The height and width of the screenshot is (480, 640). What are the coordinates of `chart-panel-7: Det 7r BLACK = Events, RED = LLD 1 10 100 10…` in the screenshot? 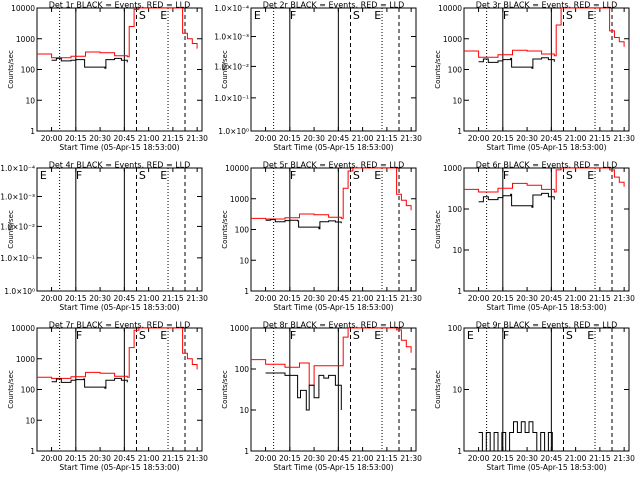 It's located at (107, 397).